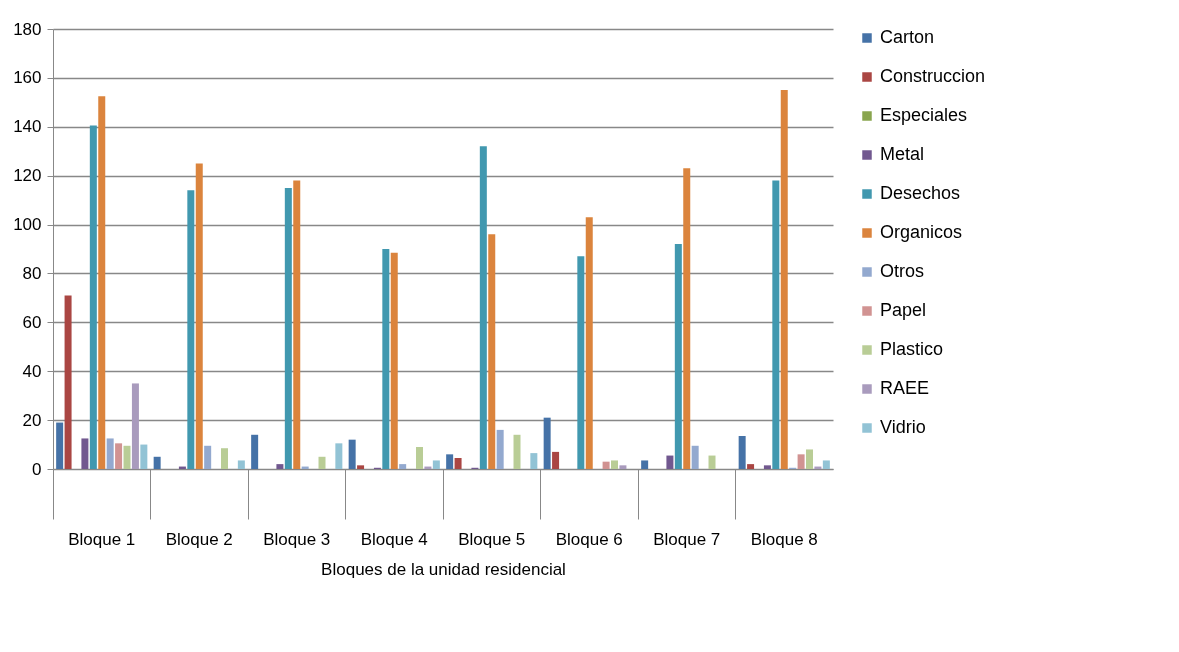 Image resolution: width=1179 pixels, height=652 pixels. I want to click on y-tick-label: 120, so click(27, 176).